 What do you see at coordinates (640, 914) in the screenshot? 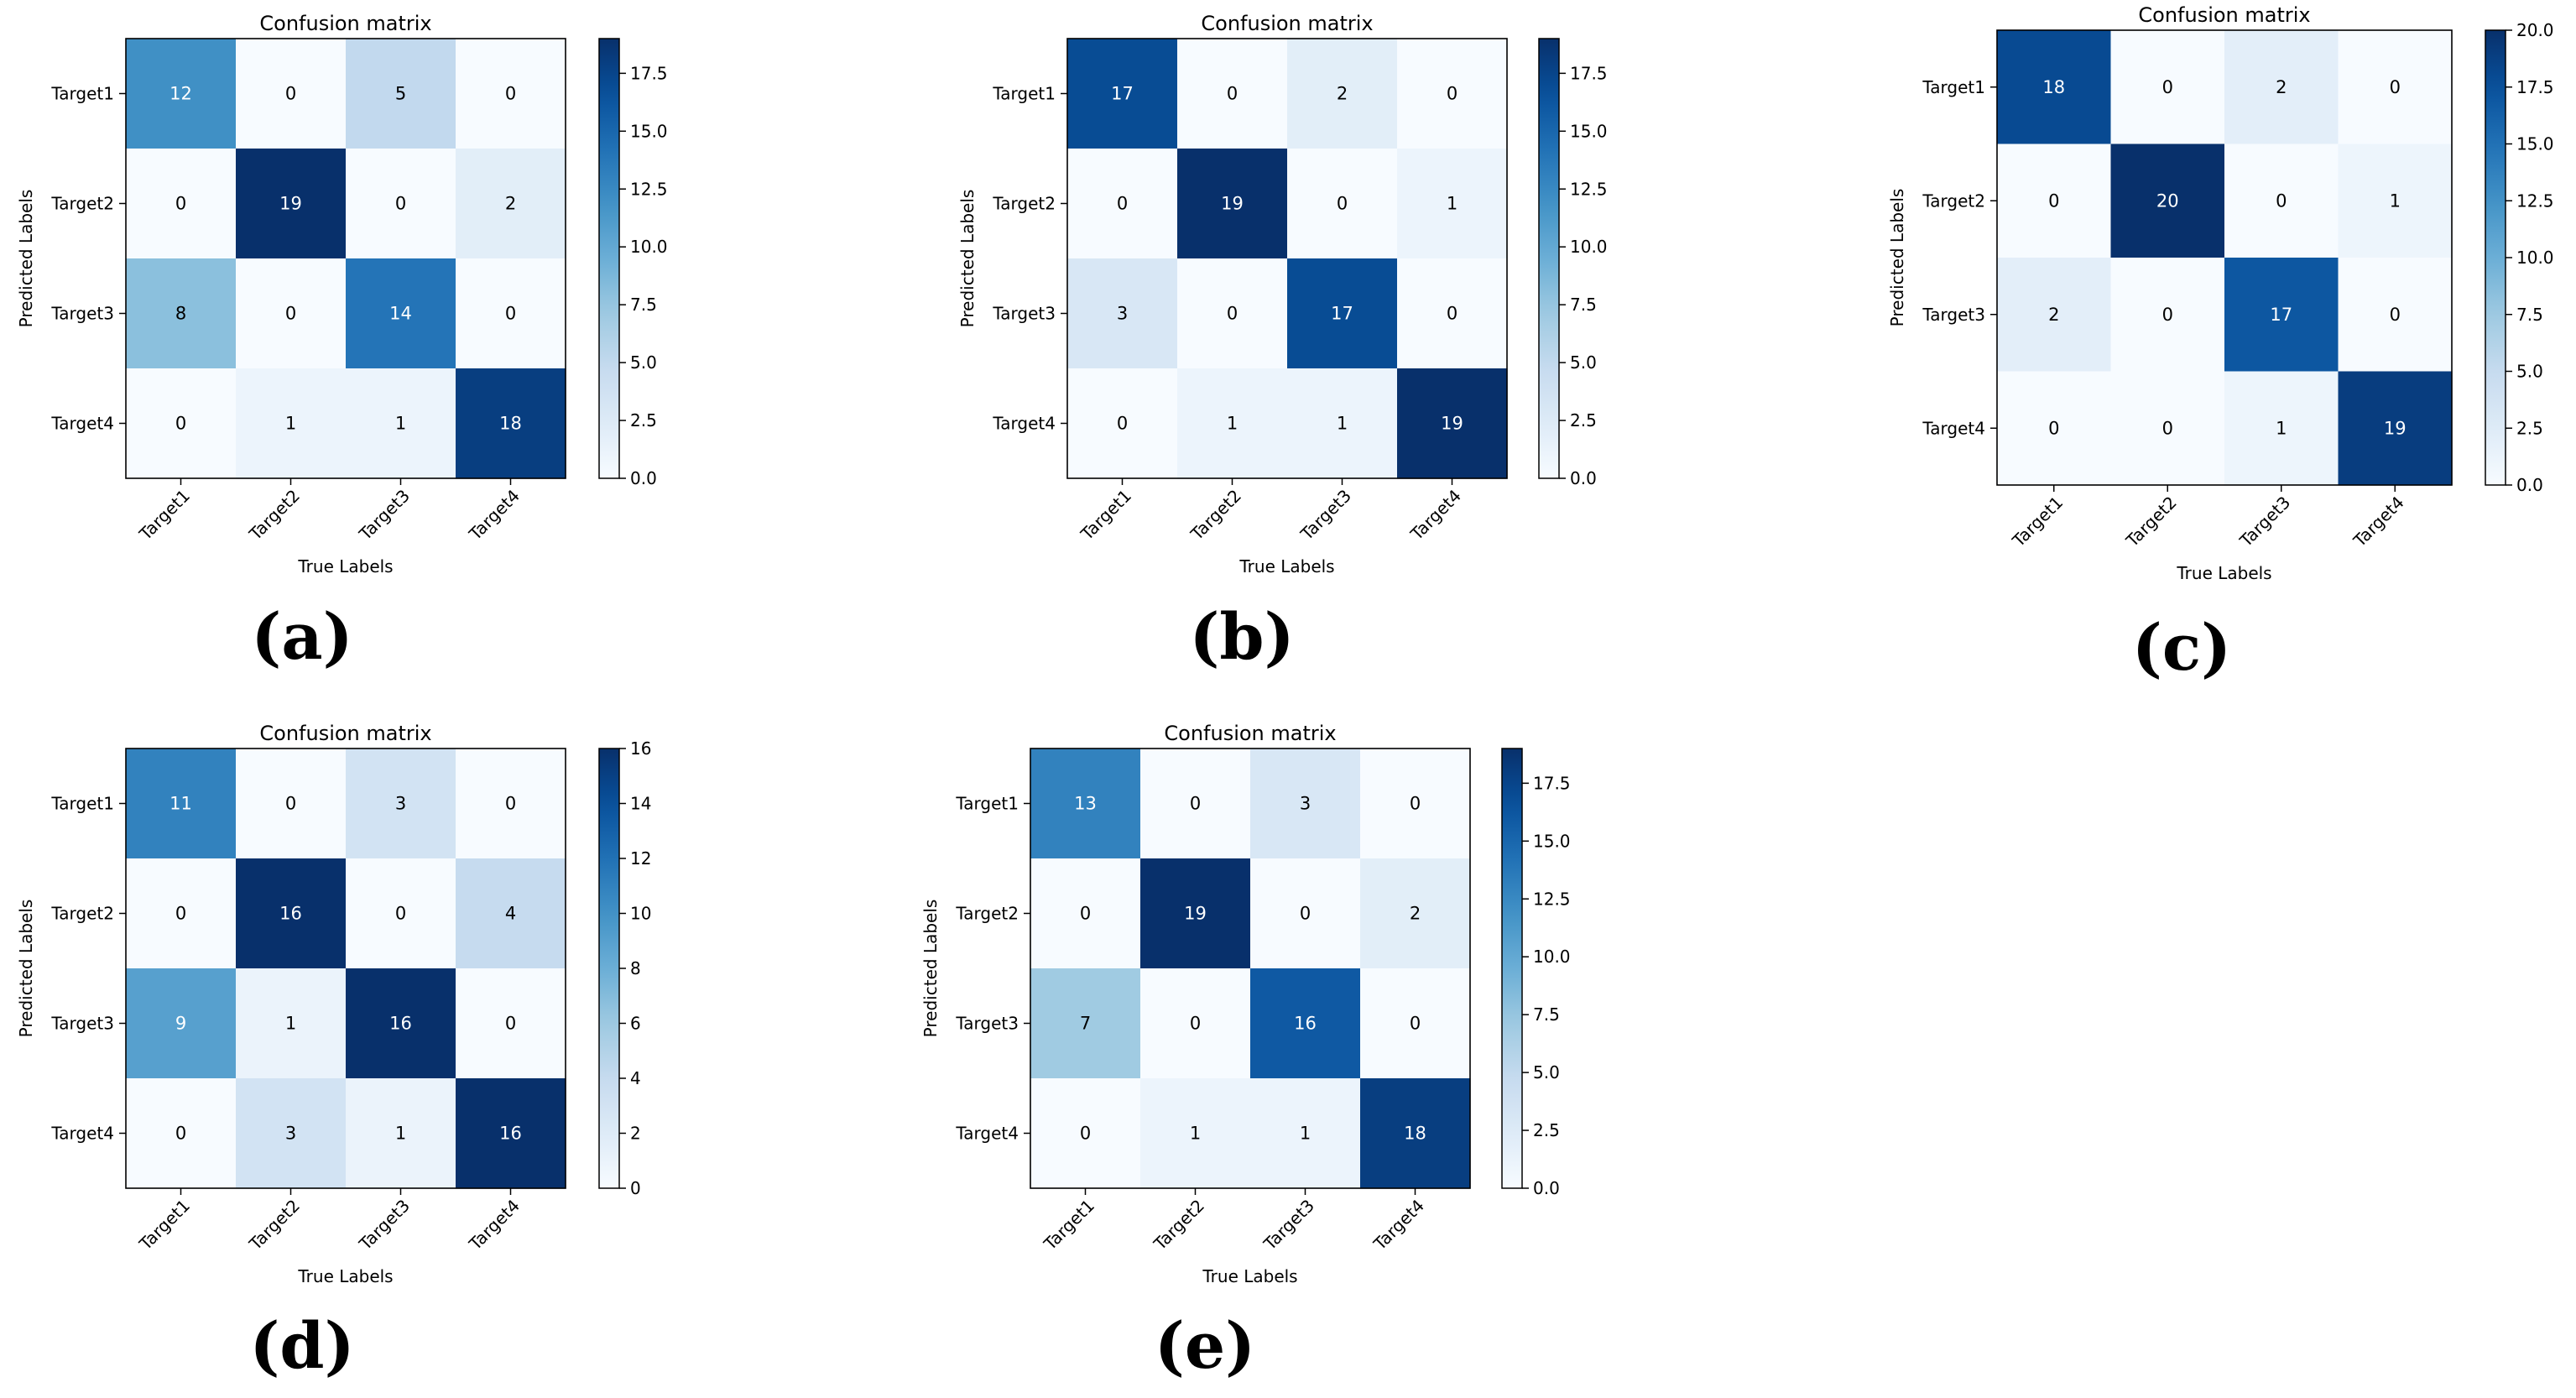
I see `colorbar-tick-label: 10` at bounding box center [640, 914].